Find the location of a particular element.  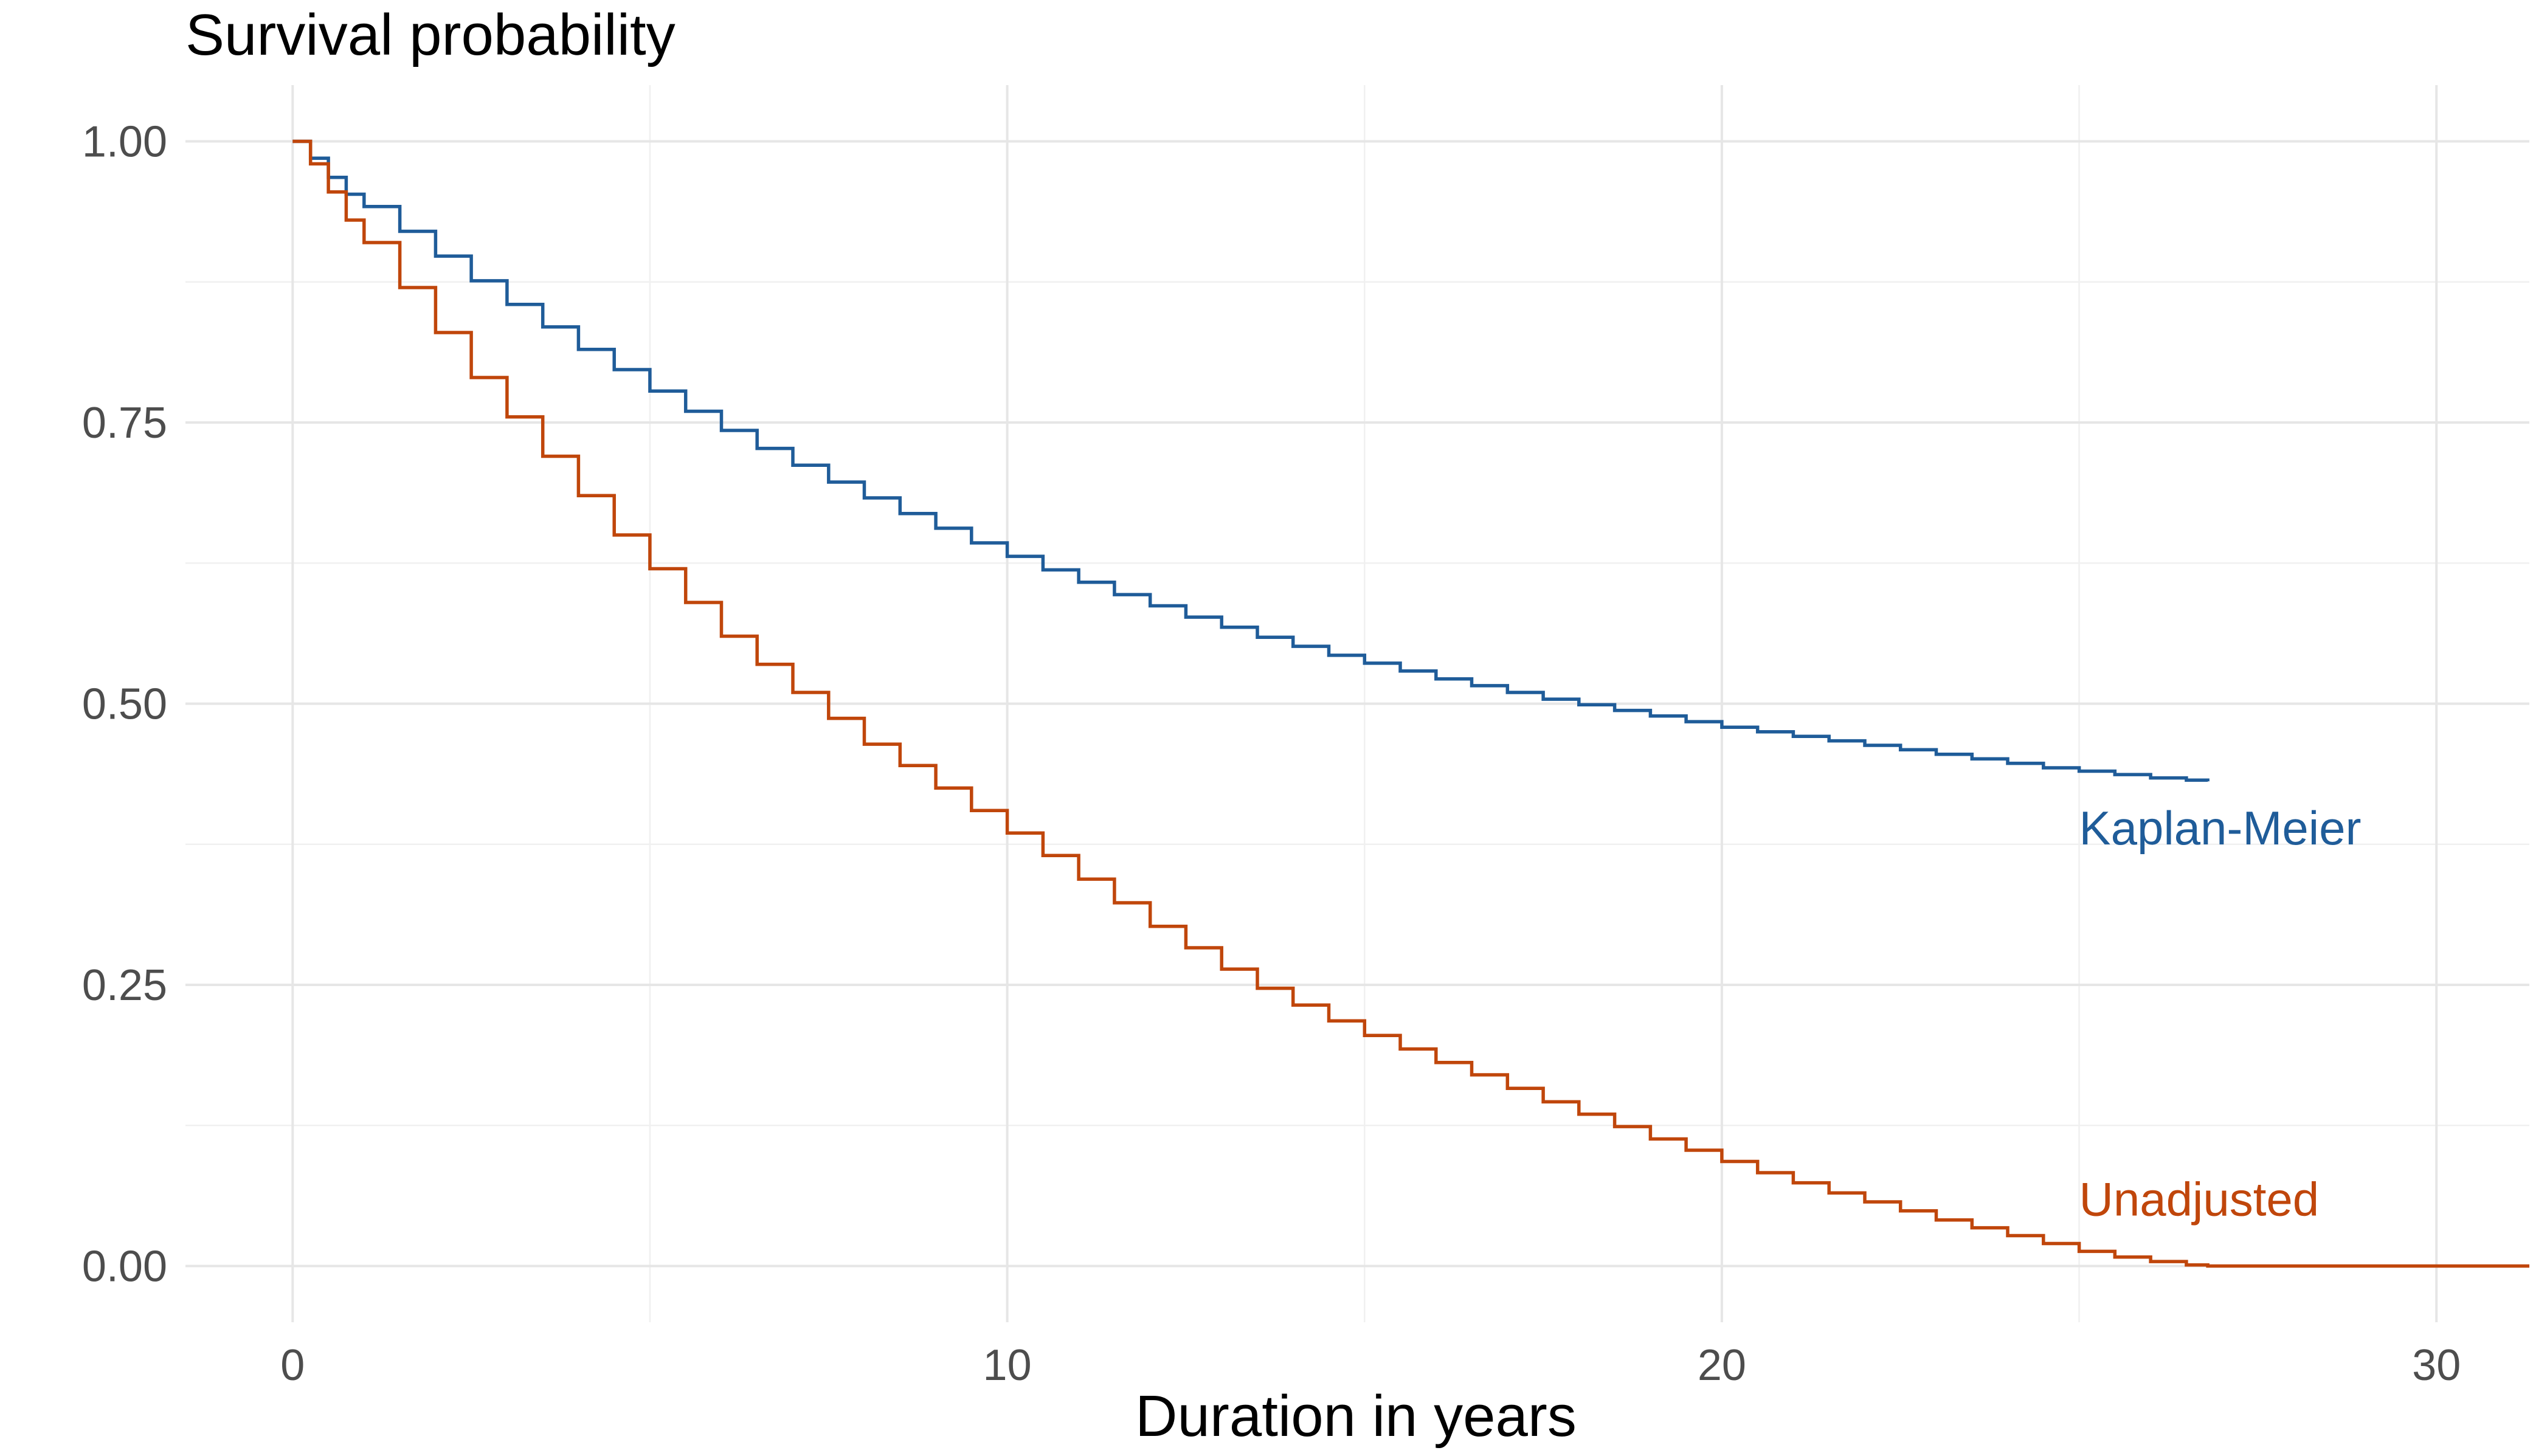

x-tick-label: 0 is located at coordinates (293, 1365).